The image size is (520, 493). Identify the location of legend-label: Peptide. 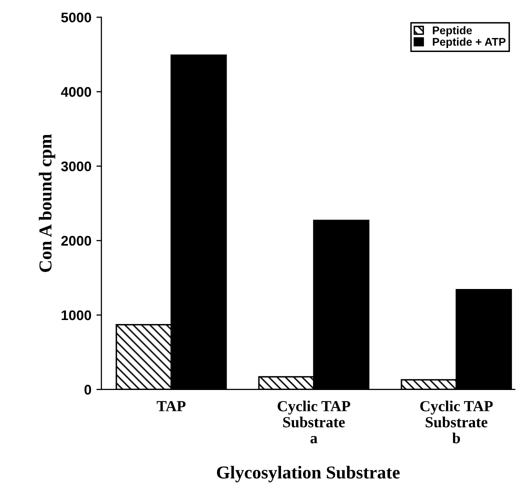
(452, 31).